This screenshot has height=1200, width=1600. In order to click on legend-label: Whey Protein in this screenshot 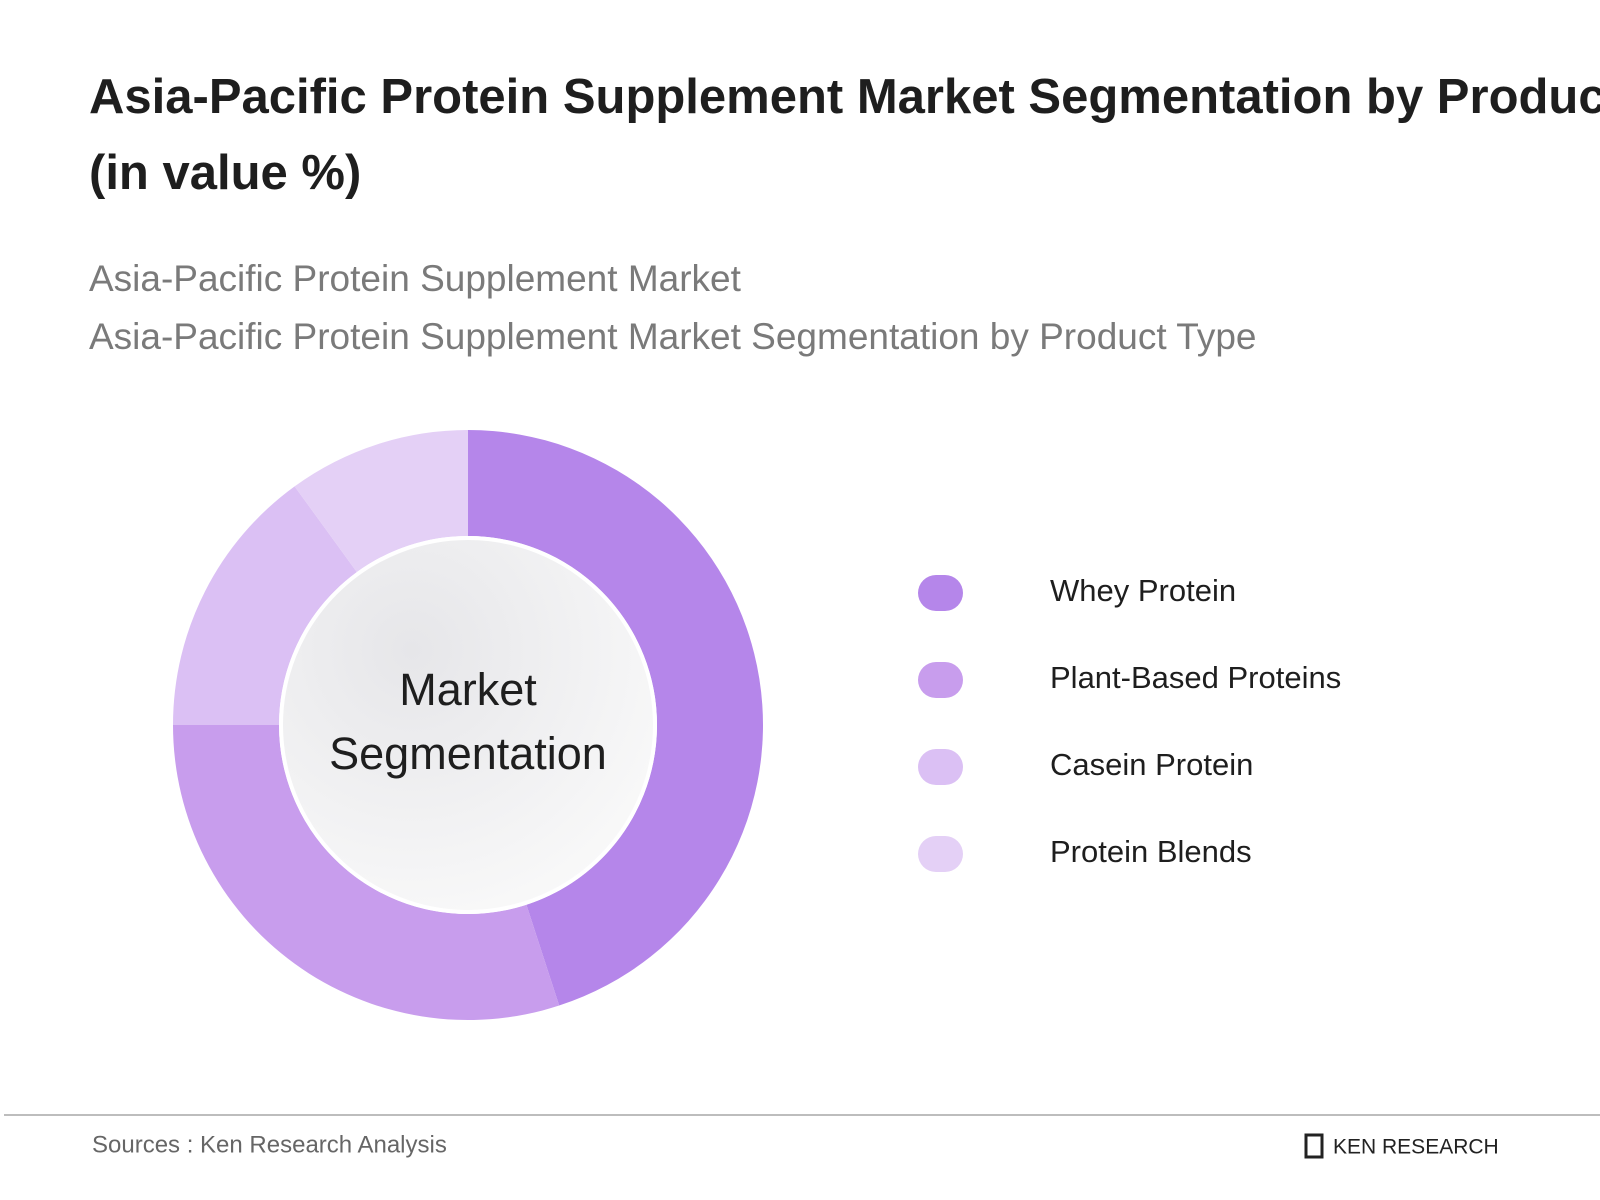, I will do `click(1143, 590)`.